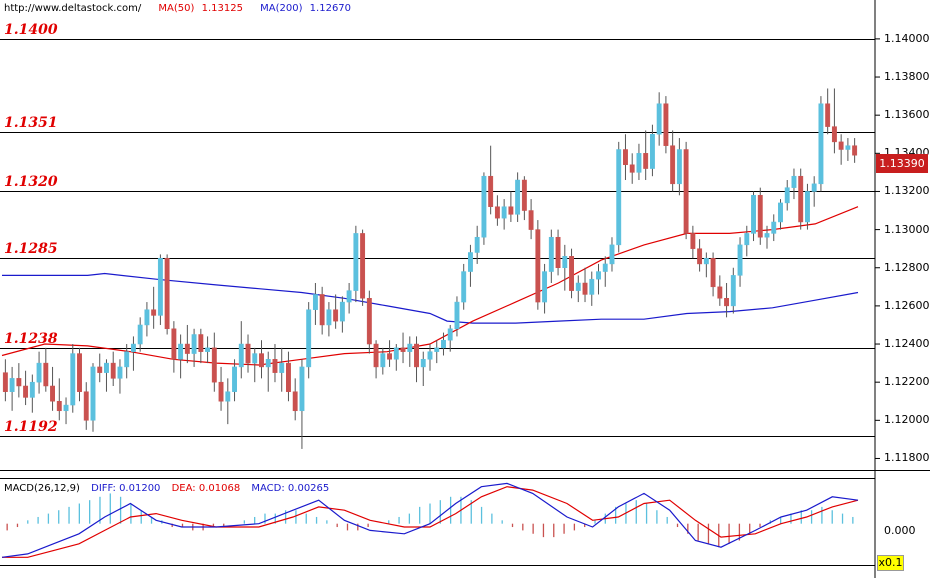 The image size is (930, 578). Describe the element at coordinates (907, 38) in the screenshot. I see `y-tick-label: 1.14000` at that location.